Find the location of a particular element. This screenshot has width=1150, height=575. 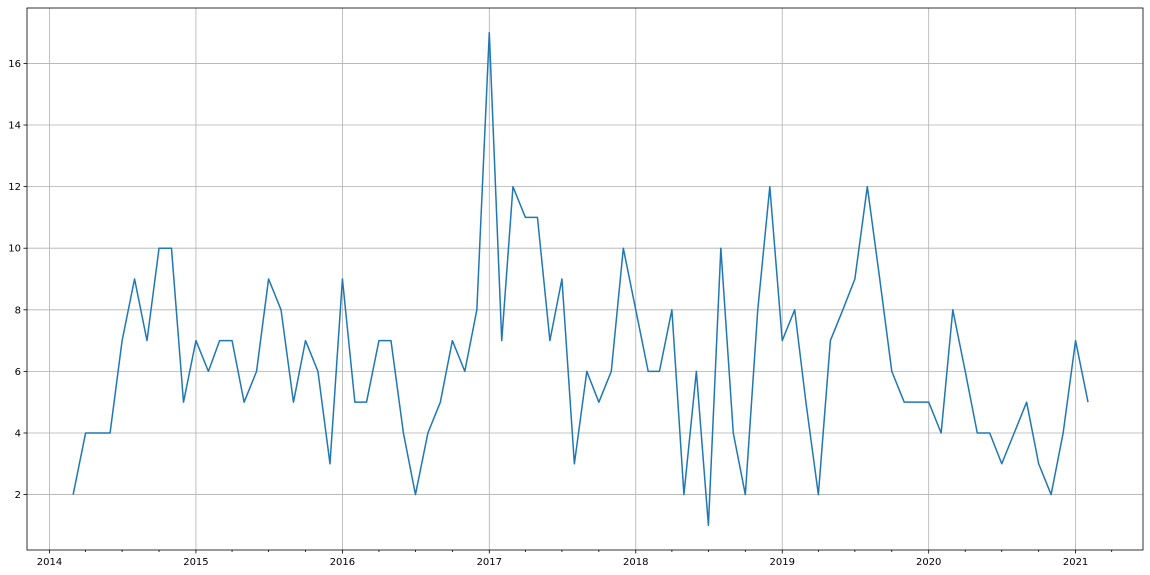

x-tick-label: 2018 is located at coordinates (635, 562).